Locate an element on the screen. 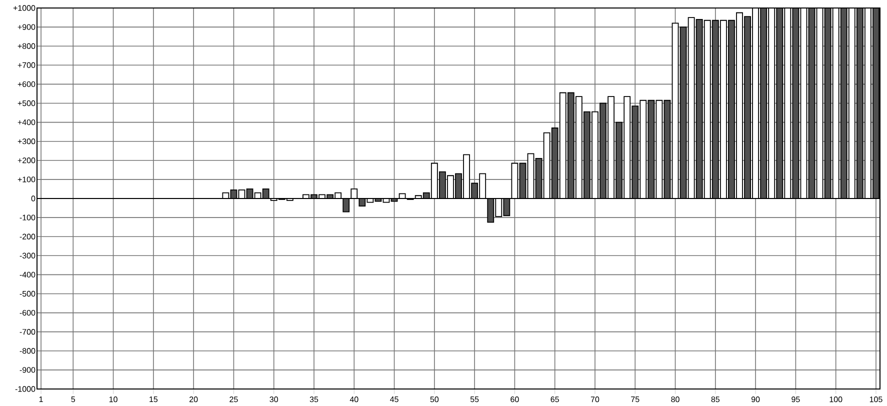 This screenshot has width=887, height=406. y-tick-label: -400 is located at coordinates (28, 275).